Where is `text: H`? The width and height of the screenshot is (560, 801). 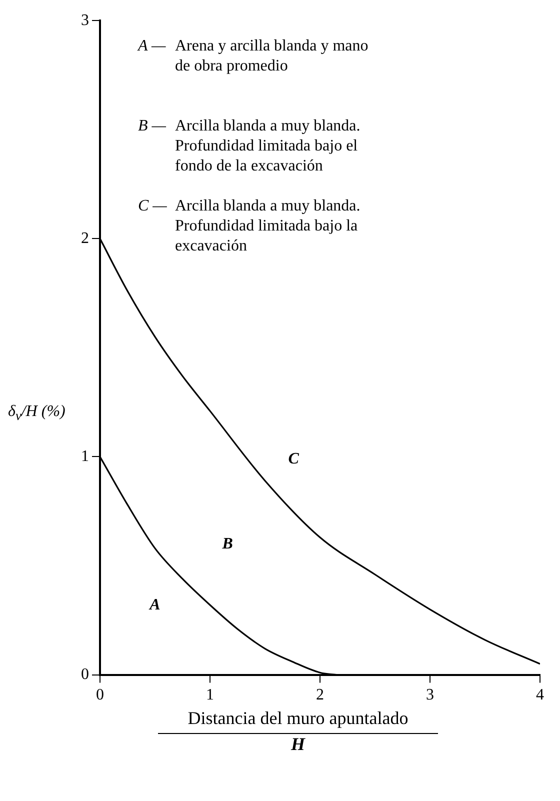 text: H is located at coordinates (297, 744).